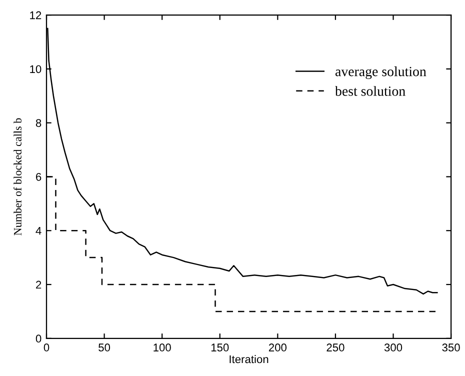  Describe the element at coordinates (36, 69) in the screenshot. I see `y-tick-label: 10` at that location.